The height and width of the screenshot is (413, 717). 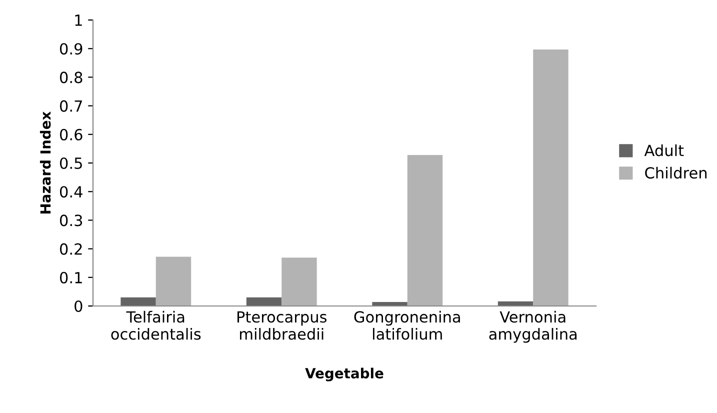 I want to click on y-tick-label: 0.3, so click(x=71, y=220).